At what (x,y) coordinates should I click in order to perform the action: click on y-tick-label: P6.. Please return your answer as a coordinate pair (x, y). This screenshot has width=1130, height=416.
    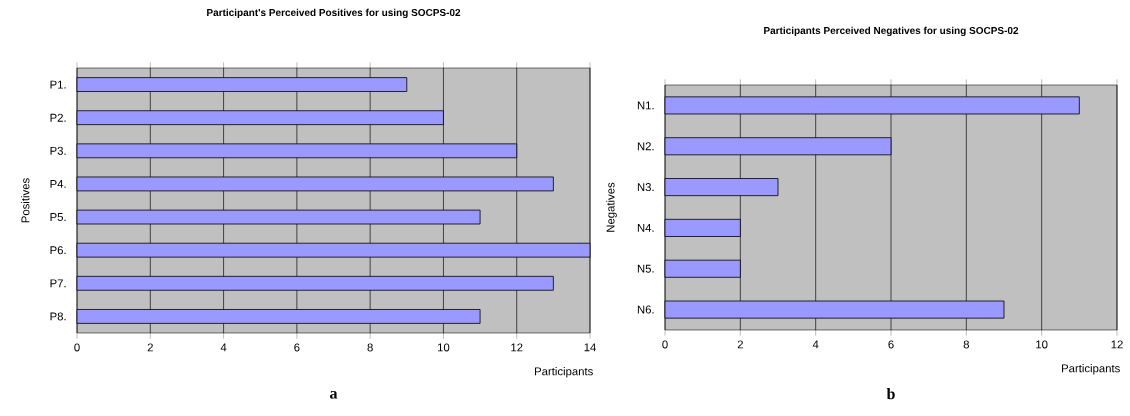
    Looking at the image, I should click on (58, 250).